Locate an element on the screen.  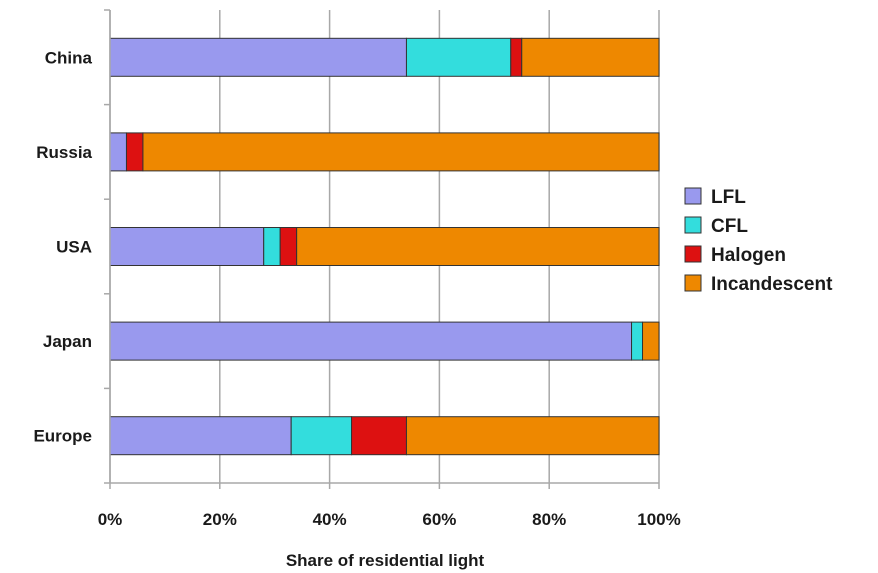
tick-labels: 0% 20% 40% 60% 80% 100% is located at coordinates (389, 519).